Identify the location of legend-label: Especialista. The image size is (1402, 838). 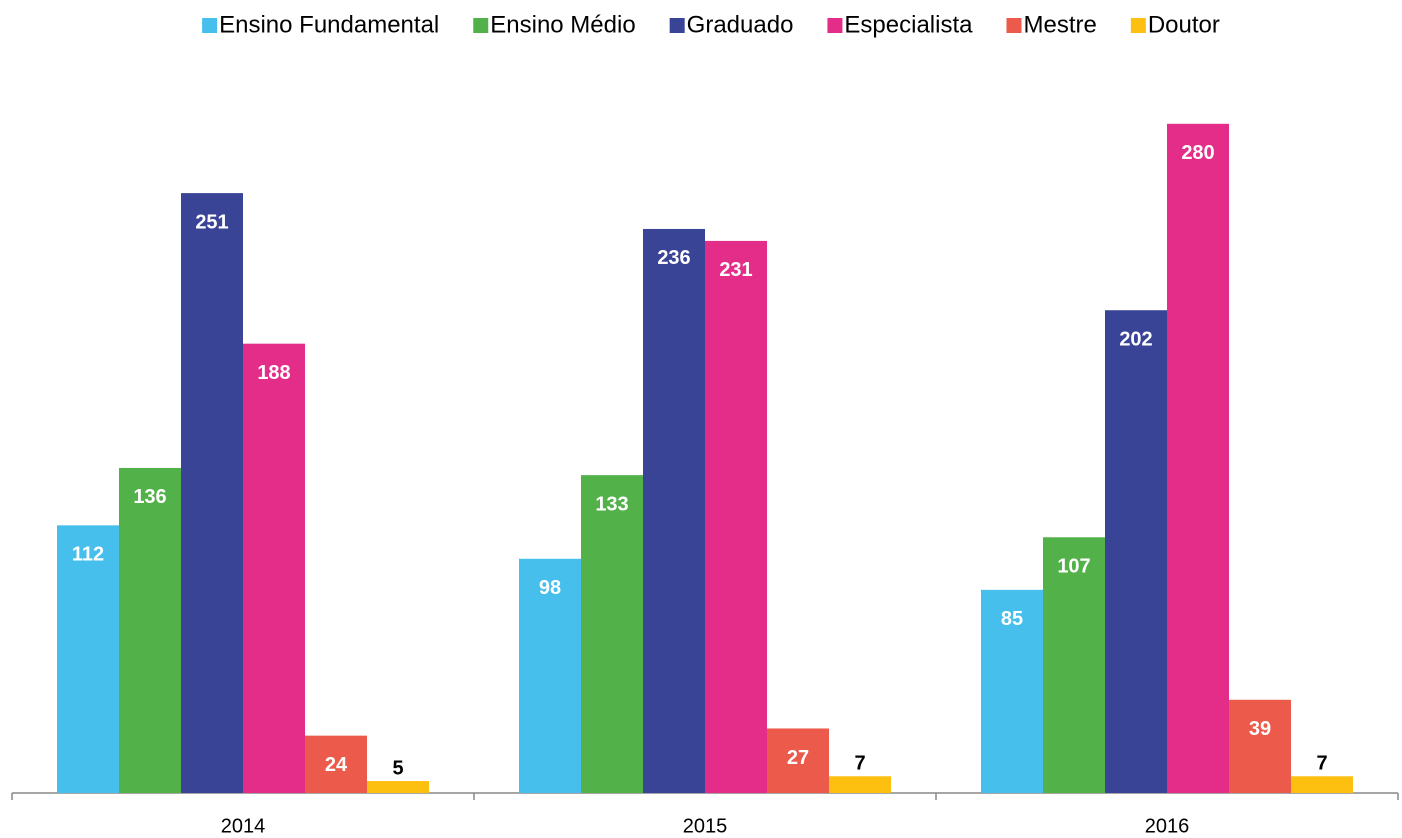
(908, 24).